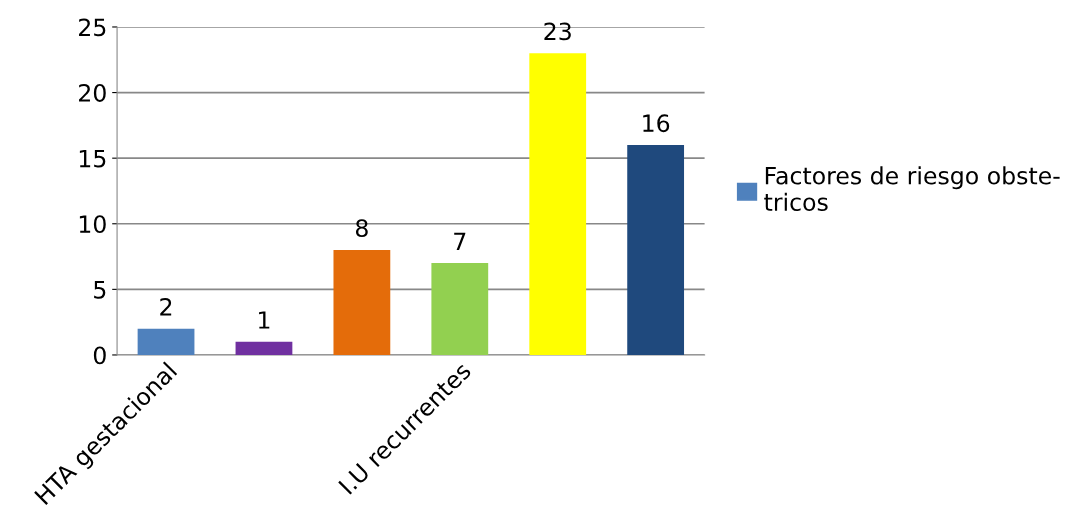 This screenshot has width=1084, height=529. What do you see at coordinates (361, 228) in the screenshot?
I see `data-label: 8` at bounding box center [361, 228].